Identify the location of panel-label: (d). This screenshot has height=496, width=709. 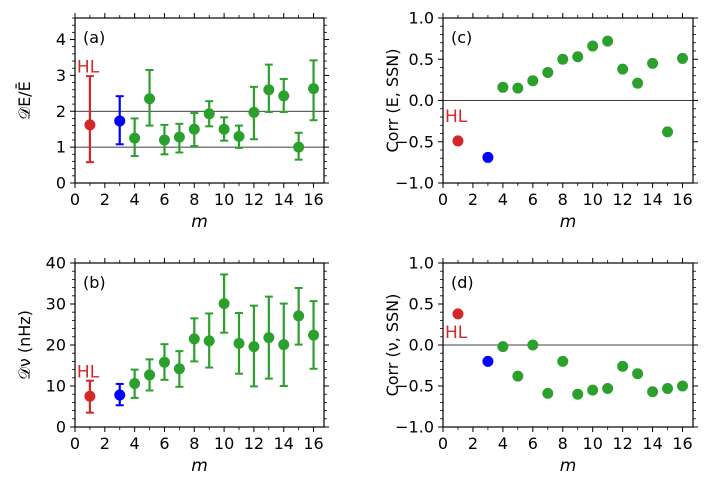
(462, 282).